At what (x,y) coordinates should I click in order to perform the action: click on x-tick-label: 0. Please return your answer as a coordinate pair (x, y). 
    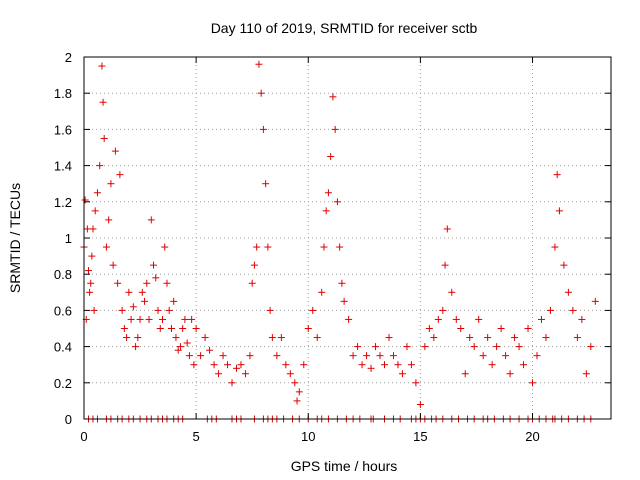
    Looking at the image, I should click on (83, 436).